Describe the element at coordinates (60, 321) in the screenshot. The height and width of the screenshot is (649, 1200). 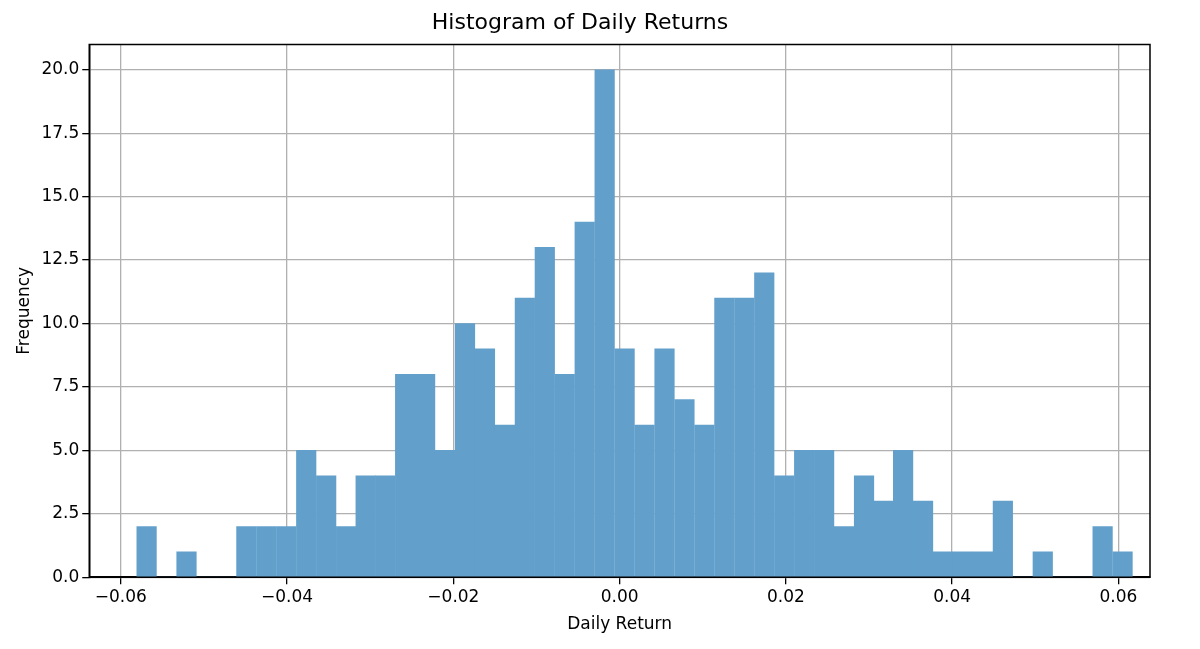
I see `y-tick-label: 10.0` at that location.